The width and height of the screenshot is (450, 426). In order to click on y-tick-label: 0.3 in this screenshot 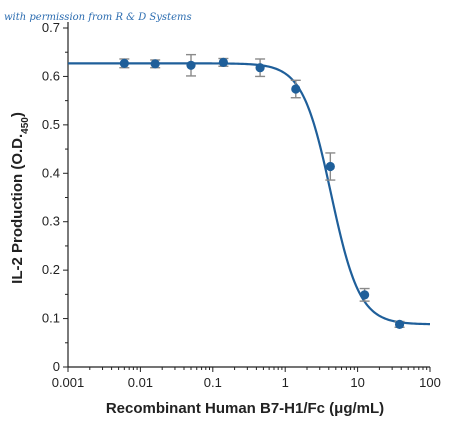, I will do `click(51, 221)`.